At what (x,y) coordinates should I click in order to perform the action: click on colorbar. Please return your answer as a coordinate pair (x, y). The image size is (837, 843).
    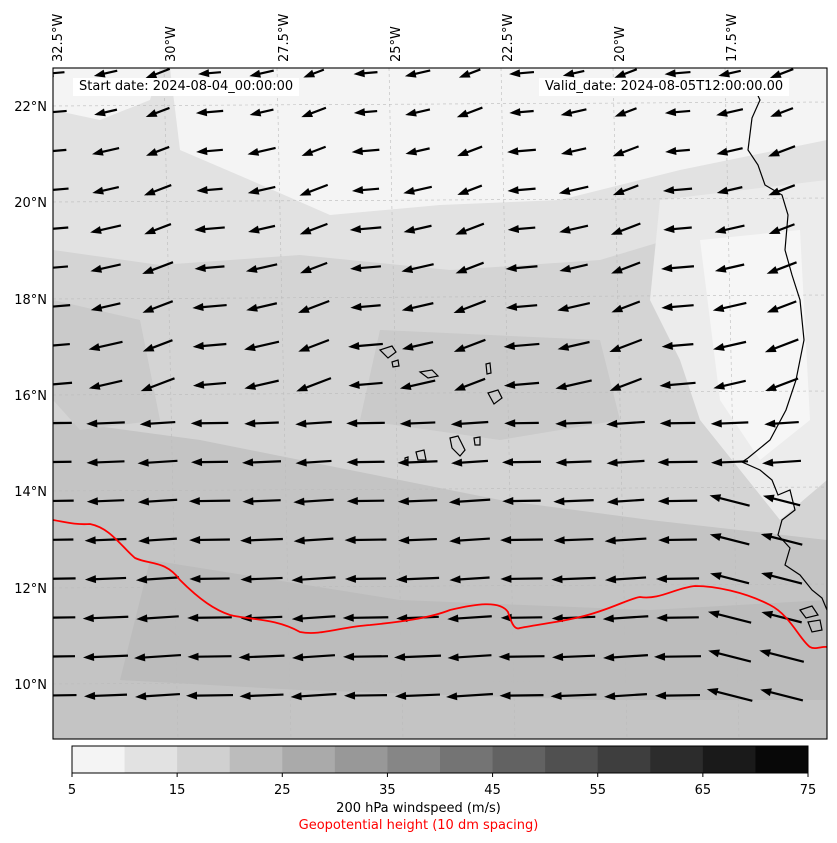
    Looking at the image, I should click on (440, 759).